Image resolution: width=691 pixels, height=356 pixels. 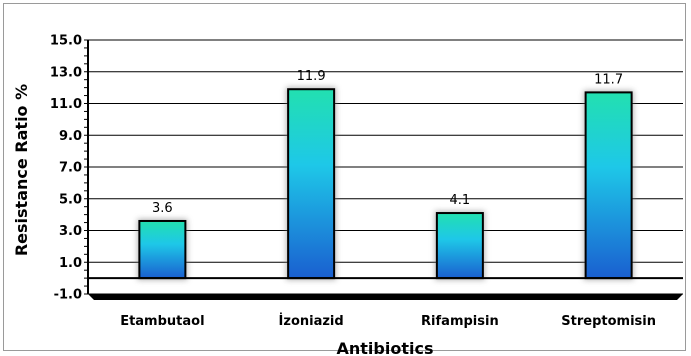 What do you see at coordinates (608, 185) in the screenshot?
I see `bar-streptomisin` at bounding box center [608, 185].